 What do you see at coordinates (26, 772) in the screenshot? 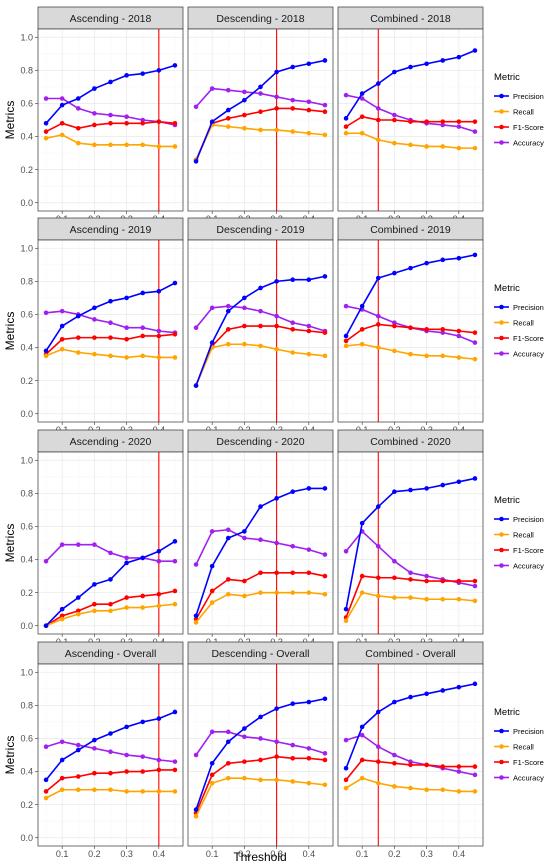
I see `y-tick-label: 0.4` at bounding box center [26, 772].